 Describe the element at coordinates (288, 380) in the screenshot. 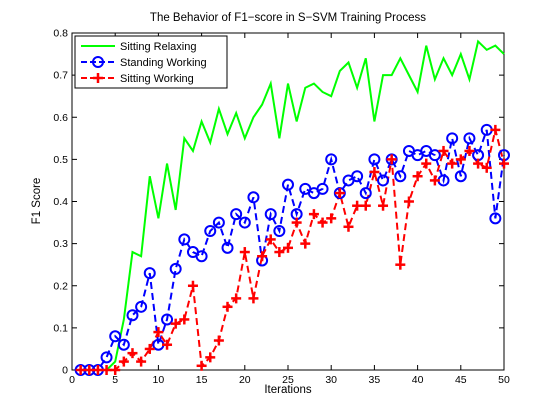

I see `x-tick-label: 25` at that location.